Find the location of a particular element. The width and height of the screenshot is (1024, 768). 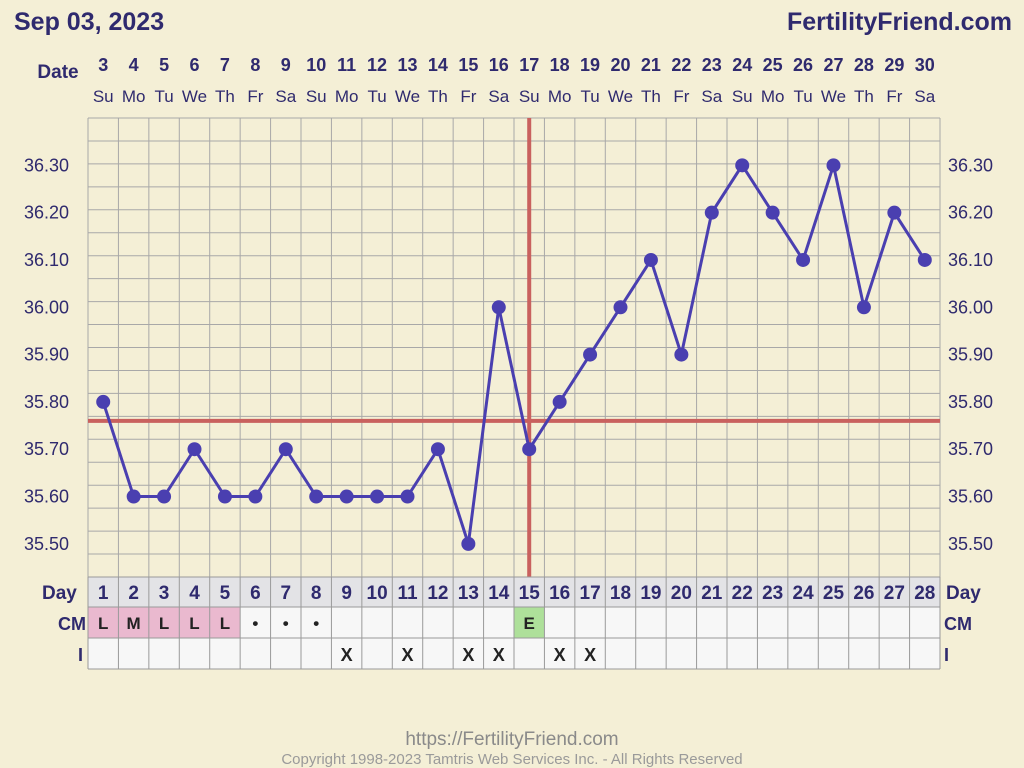

cycle-day-label: 11 is located at coordinates (407, 593).